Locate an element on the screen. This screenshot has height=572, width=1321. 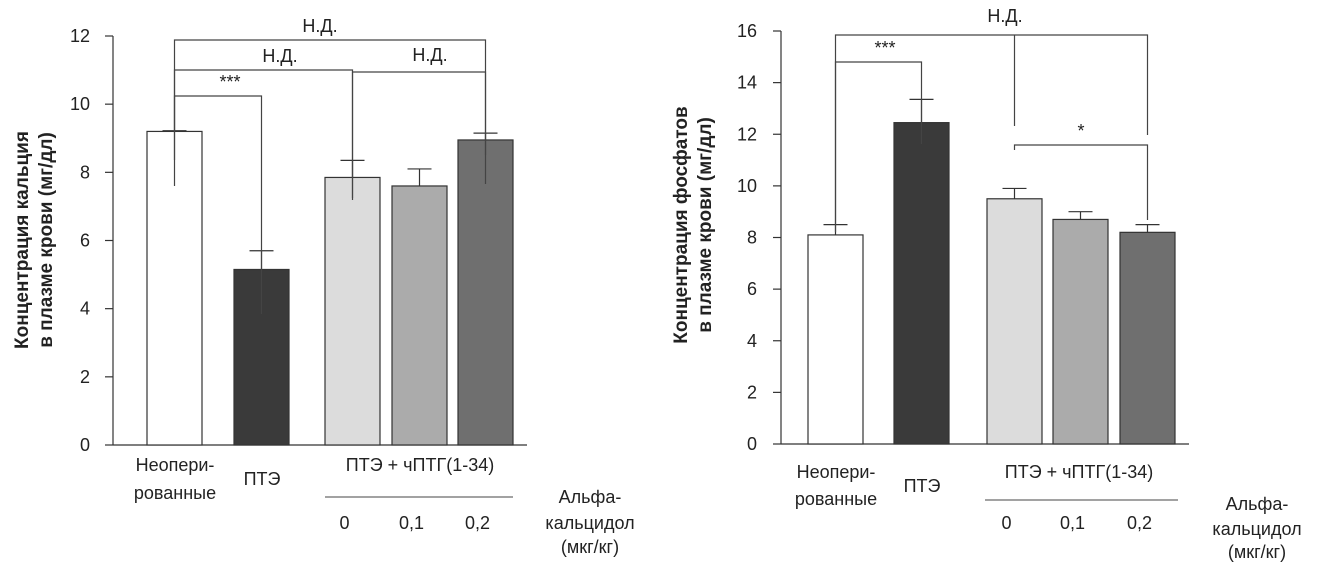
significance-label: * is located at coordinates (1080, 131).